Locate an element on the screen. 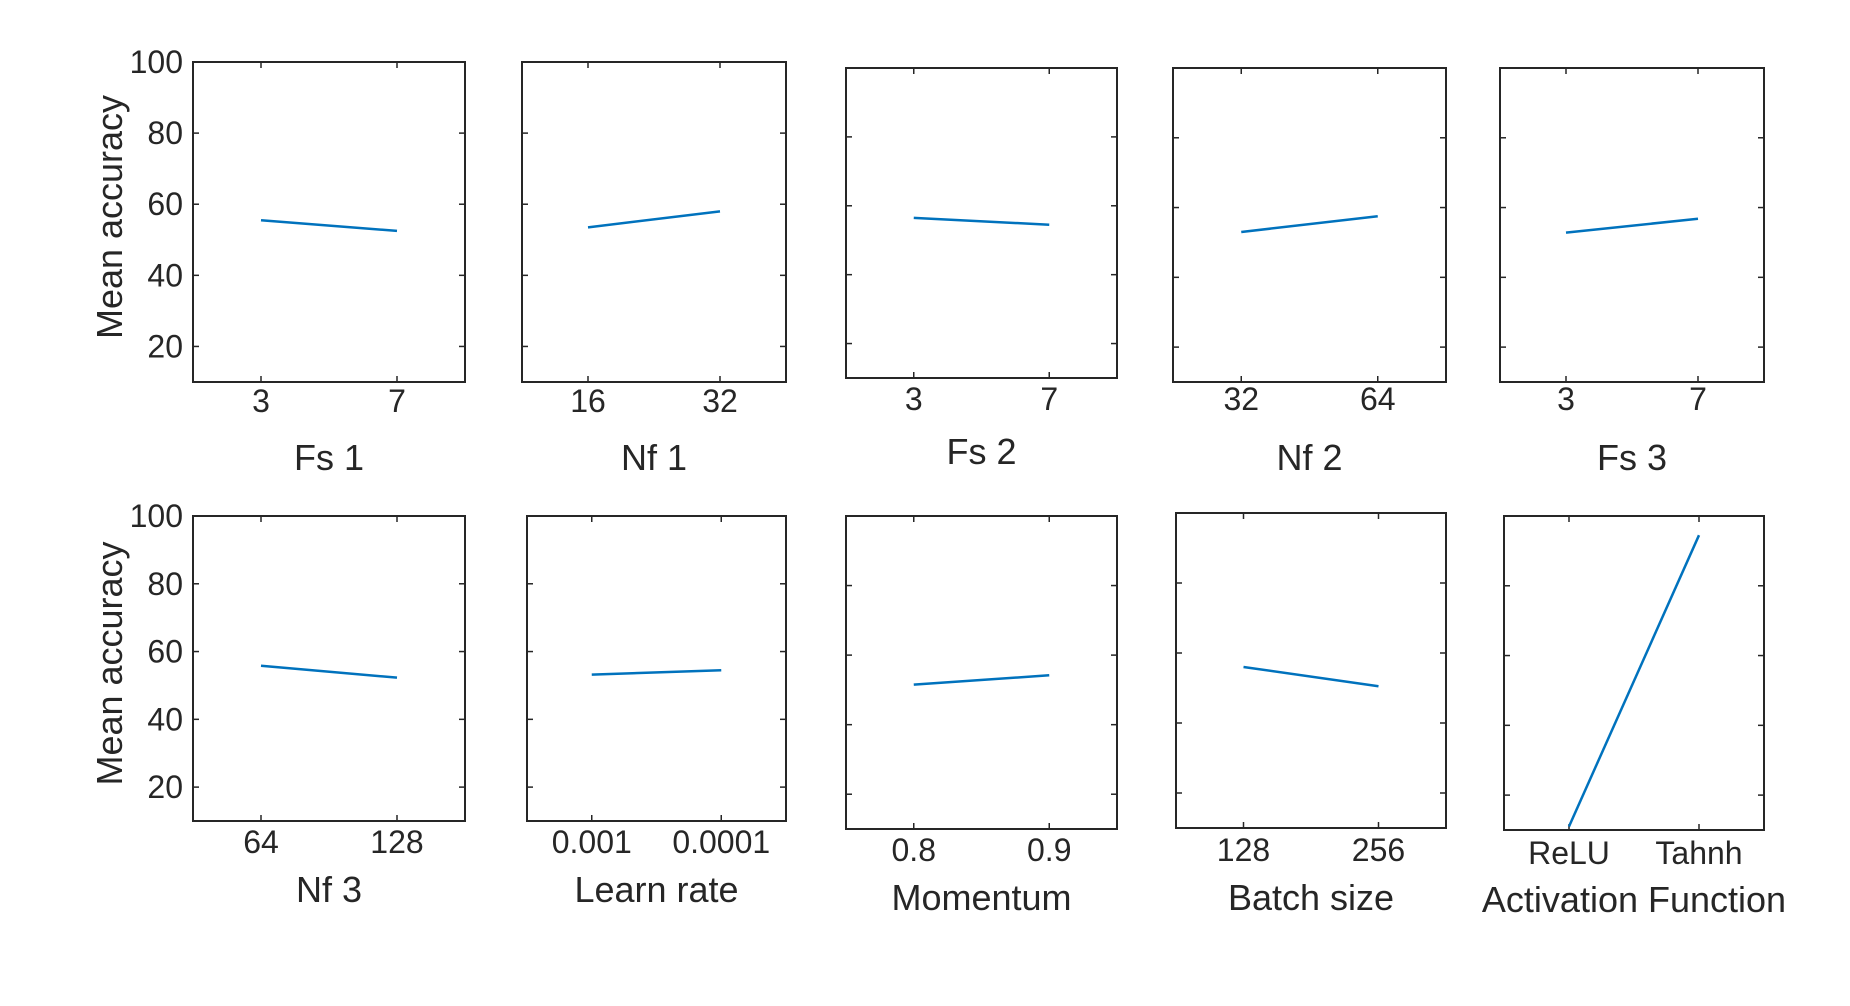  subplot-3: 3 7 Fs 2 is located at coordinates (981, 269).